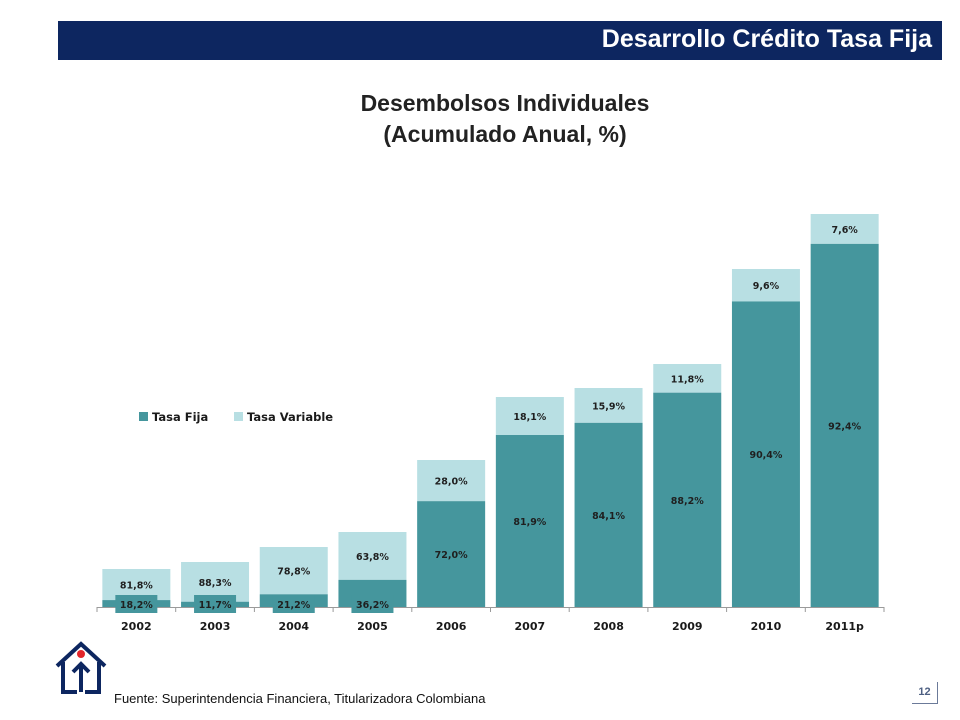  What do you see at coordinates (608, 626) in the screenshot?
I see `x-tick-label-2008: 2008` at bounding box center [608, 626].